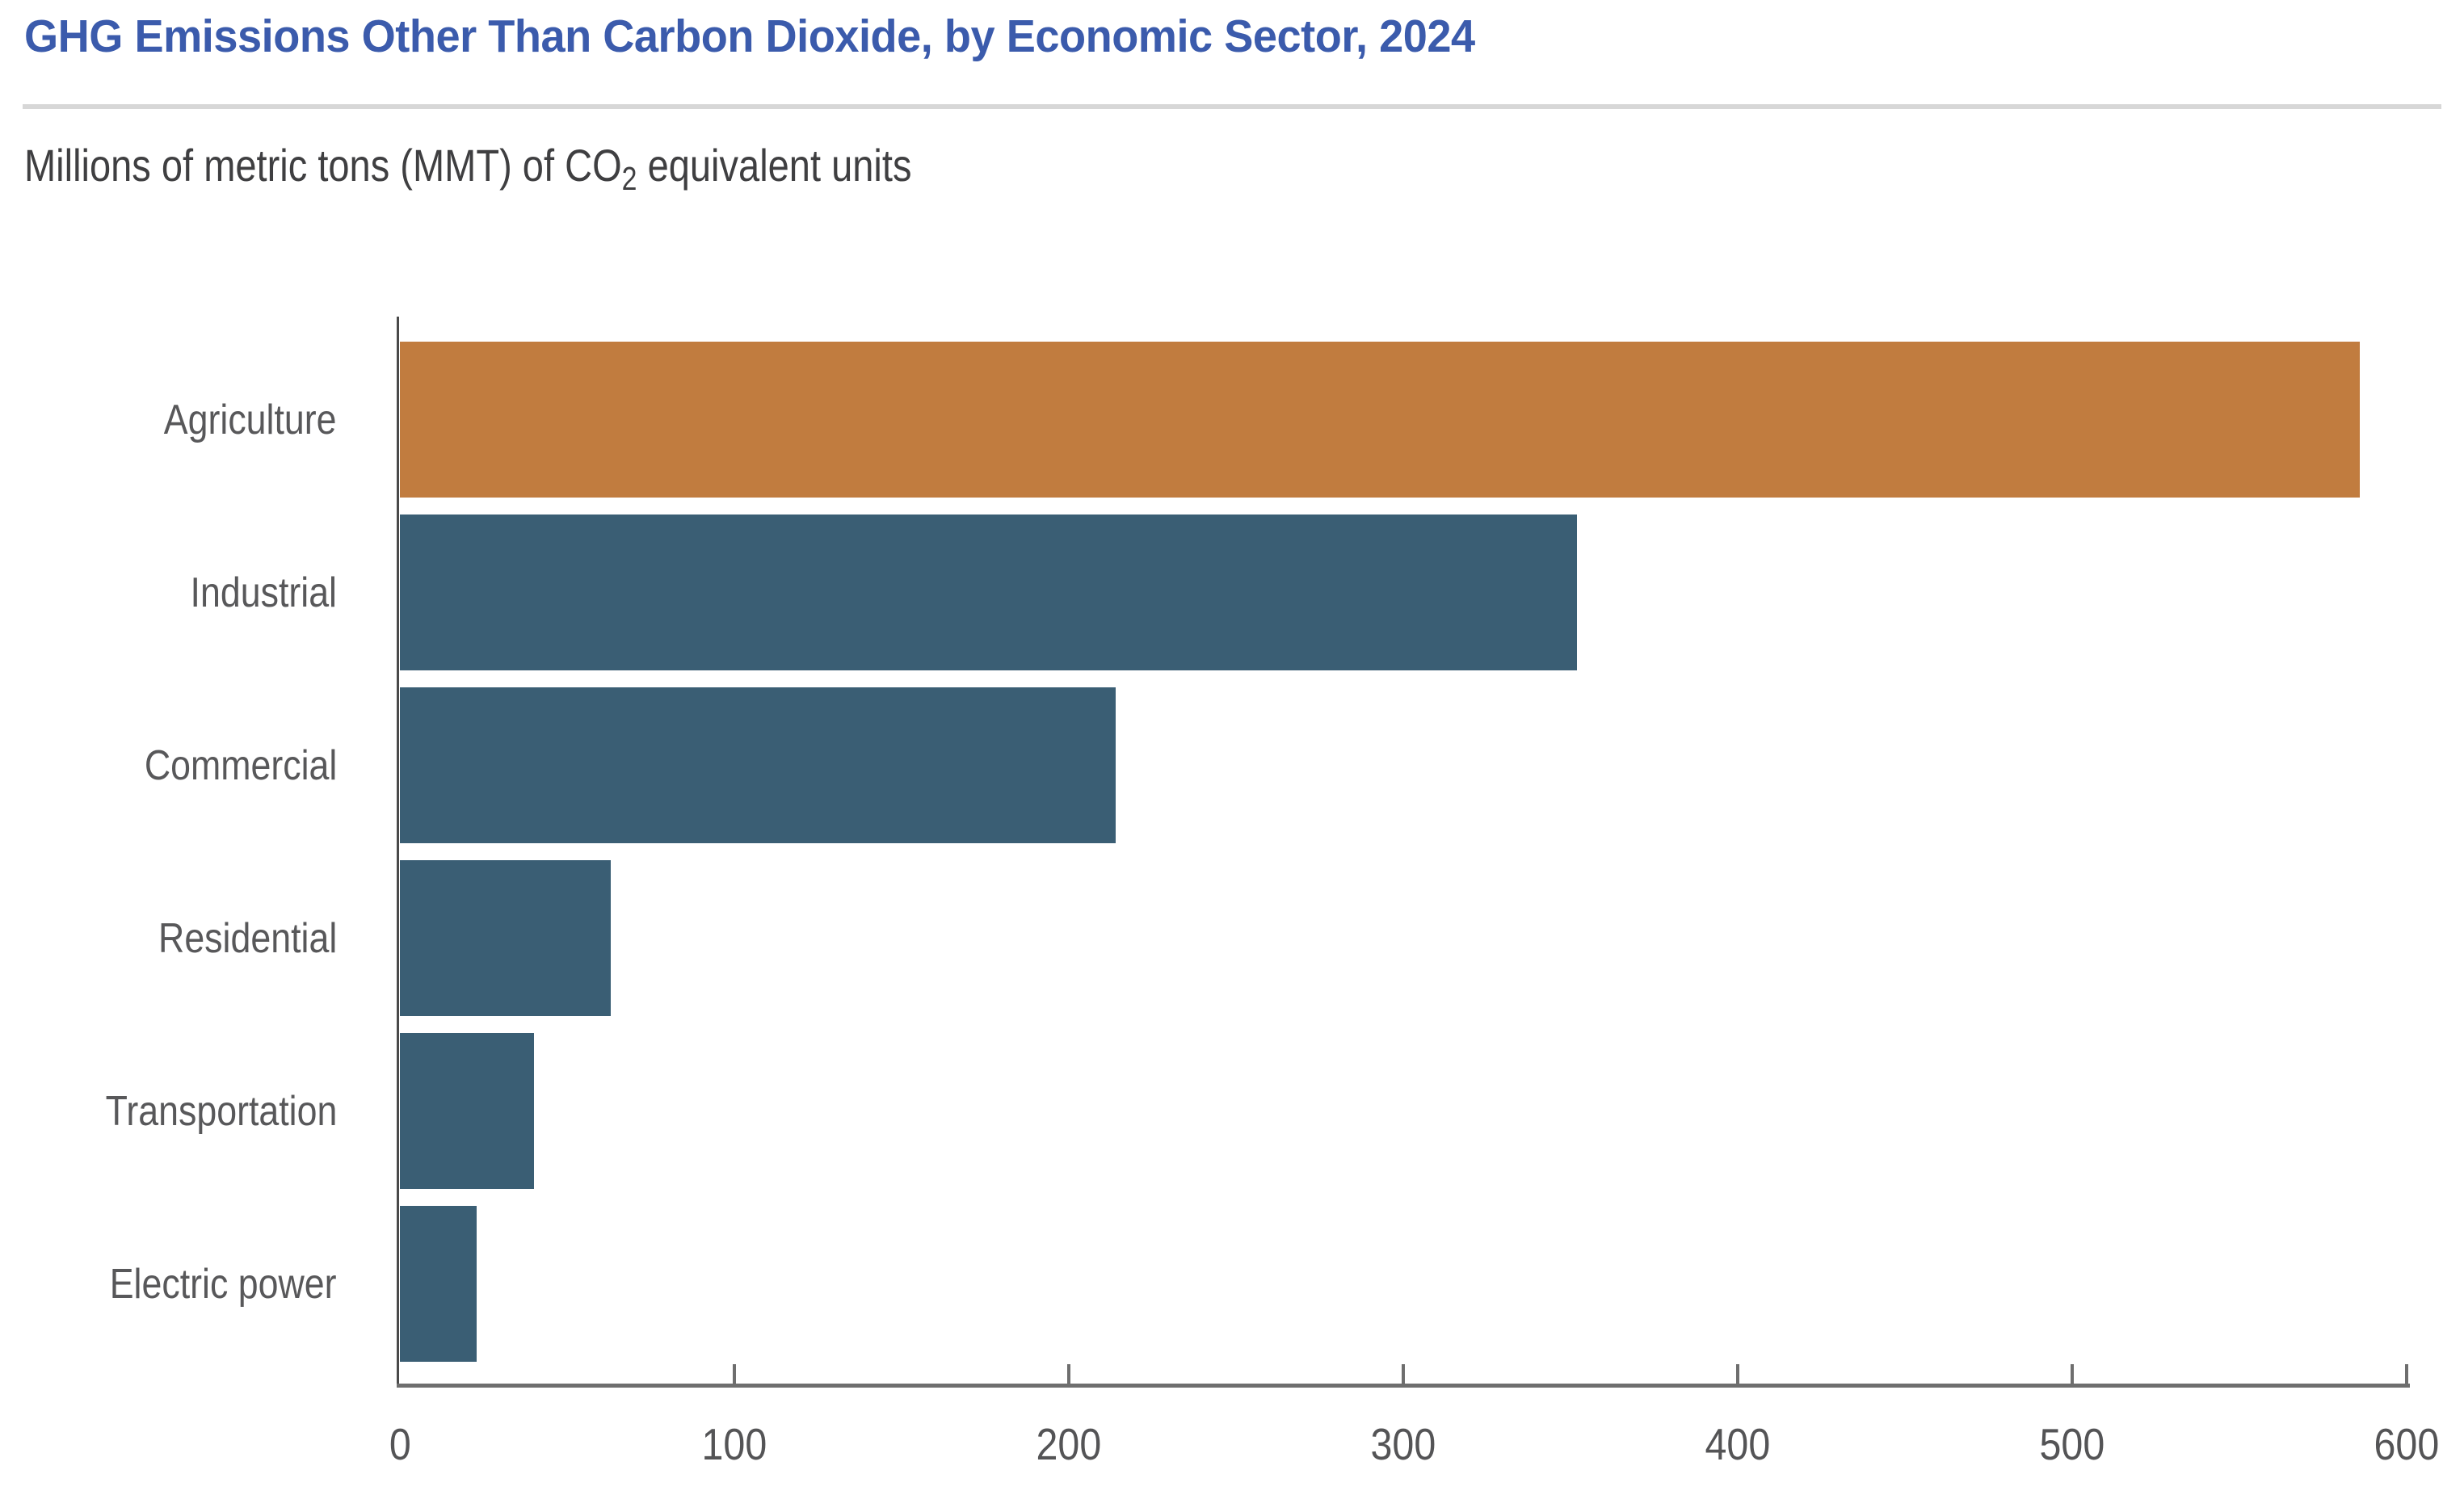  I want to click on category-label-residential: Residential, so click(168, 938).